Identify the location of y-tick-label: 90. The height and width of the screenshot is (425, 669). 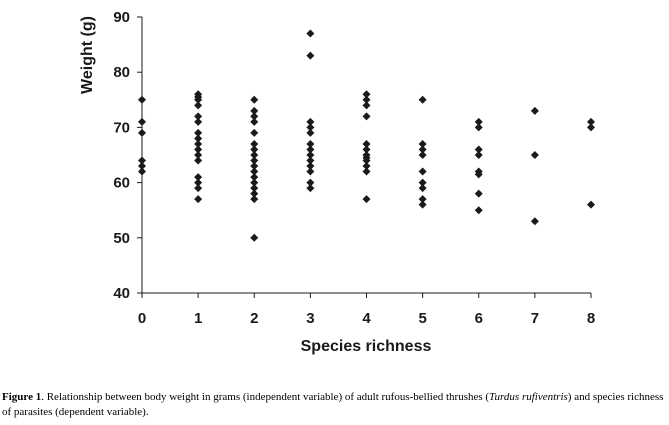
(121, 17).